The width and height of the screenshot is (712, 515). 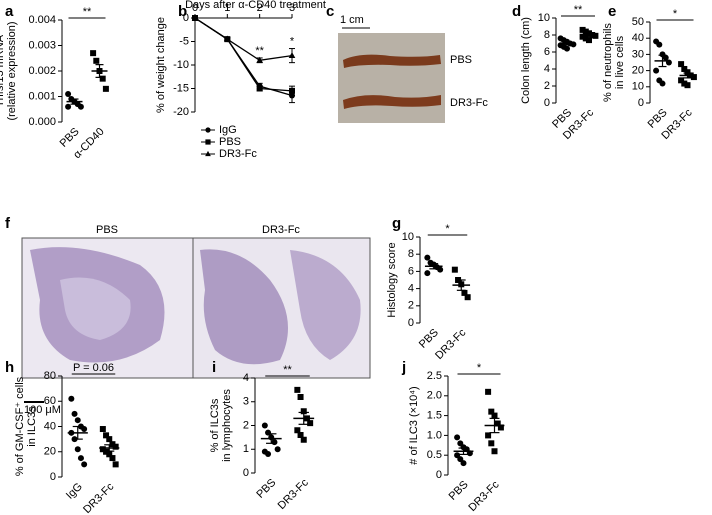 What do you see at coordinates (214, 367) in the screenshot?
I see `panel-letter: i` at bounding box center [214, 367].